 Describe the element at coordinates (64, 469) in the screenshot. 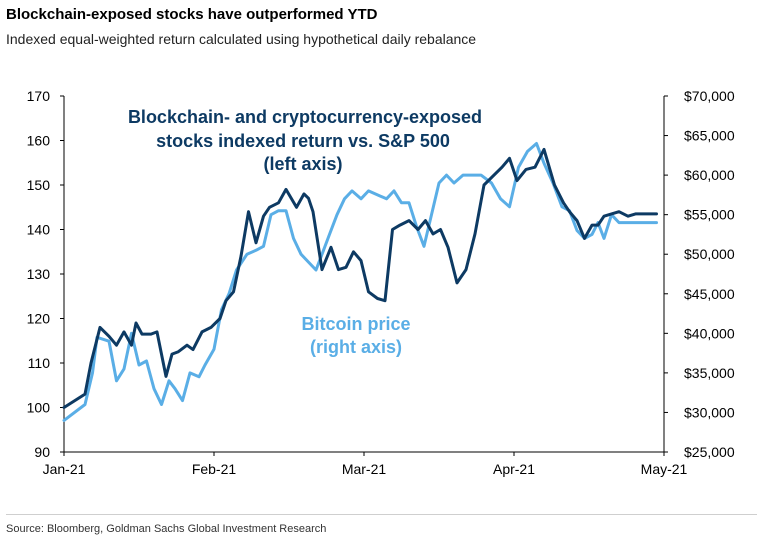

I see `x-tick-label: Jan-21` at that location.